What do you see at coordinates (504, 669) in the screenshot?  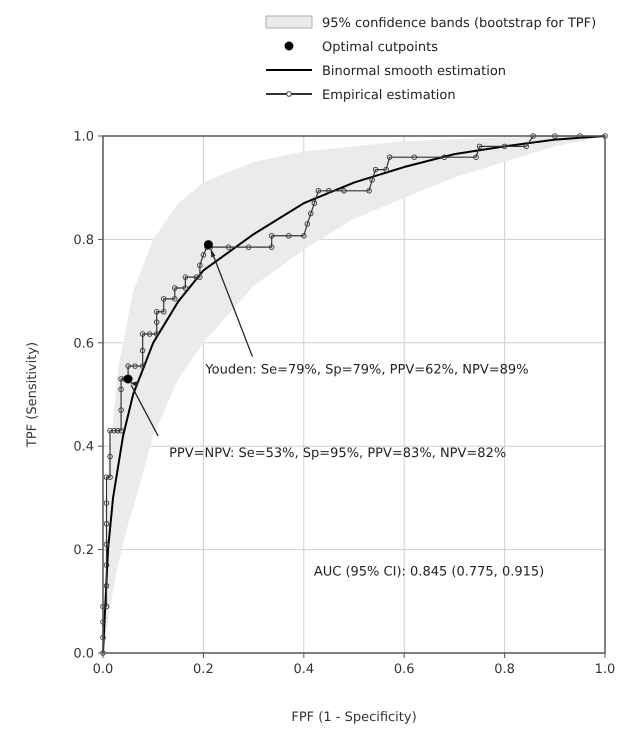 I see `x-tick-label: 0.8` at bounding box center [504, 669].